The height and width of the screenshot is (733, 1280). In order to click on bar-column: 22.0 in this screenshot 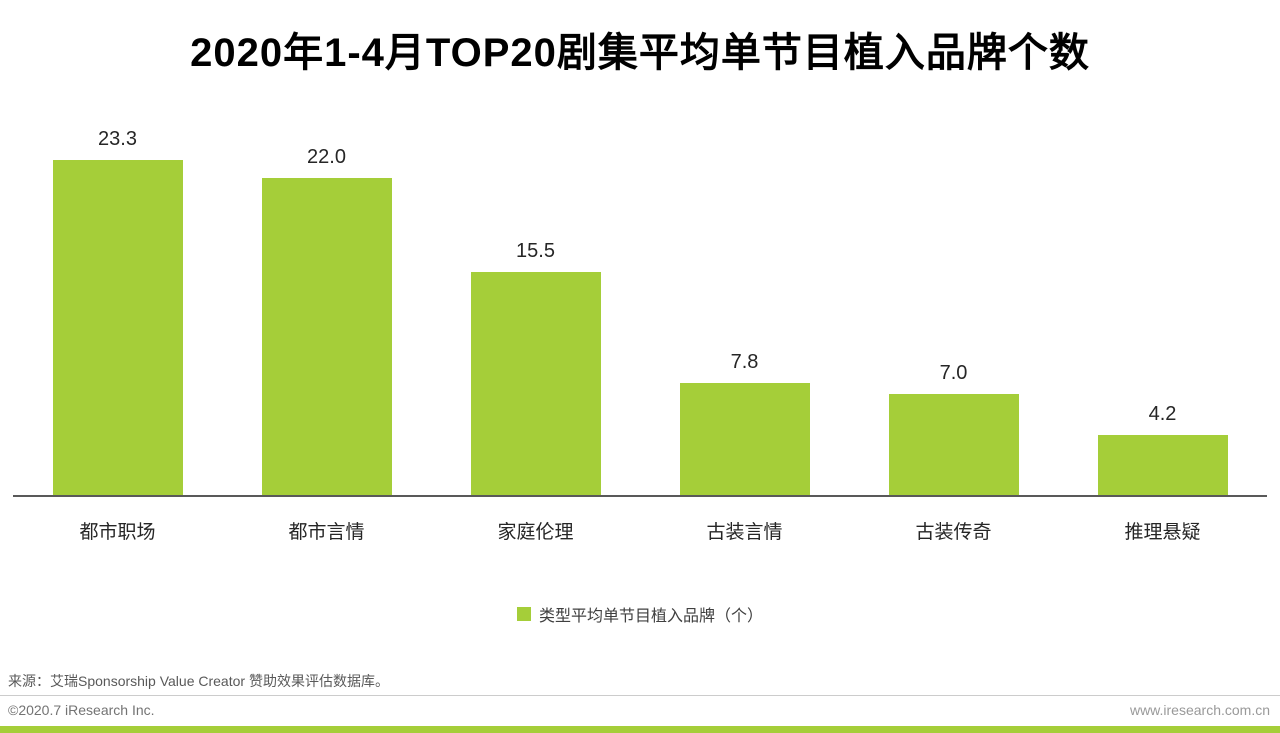, I will do `click(326, 320)`.